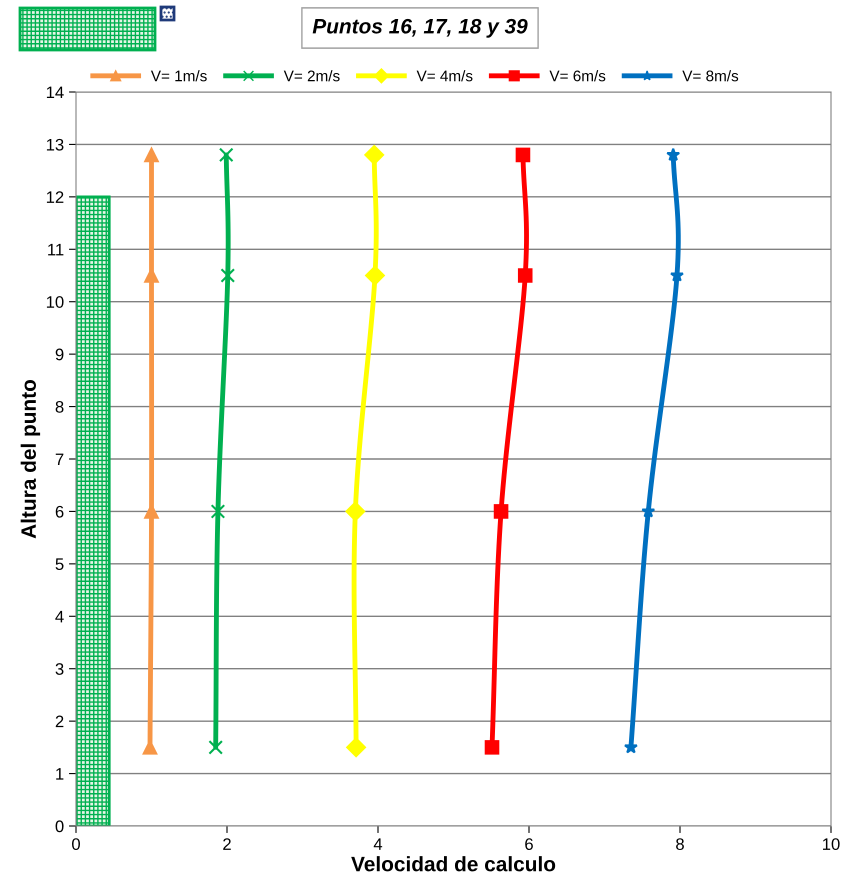 Image resolution: width=843 pixels, height=890 pixels. Describe the element at coordinates (60, 460) in the screenshot. I see `y-tick-label: 7` at that location.